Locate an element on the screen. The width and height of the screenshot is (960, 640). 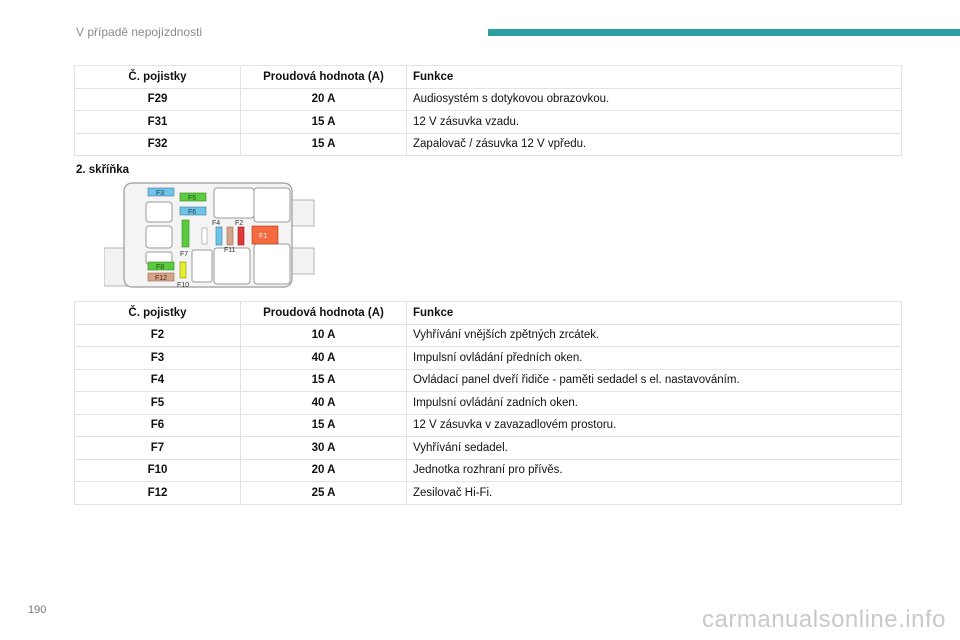
fuse-number: F32 is located at coordinates (157, 144).